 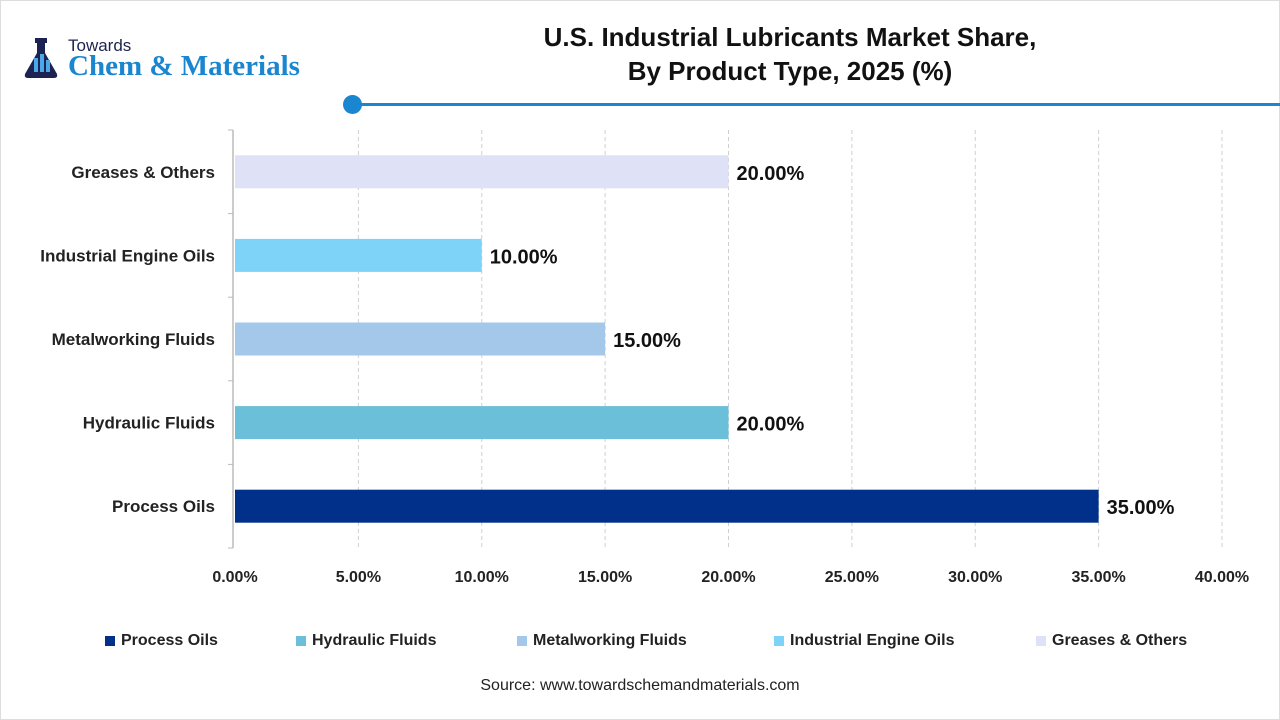 What do you see at coordinates (1141, 508) in the screenshot?
I see `data-label: 35.00%` at bounding box center [1141, 508].